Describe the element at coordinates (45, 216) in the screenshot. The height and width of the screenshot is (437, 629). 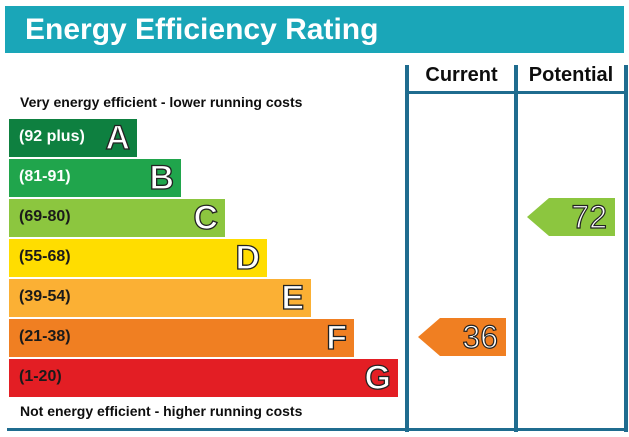
I see `band-range-label: (69-80)` at that location.